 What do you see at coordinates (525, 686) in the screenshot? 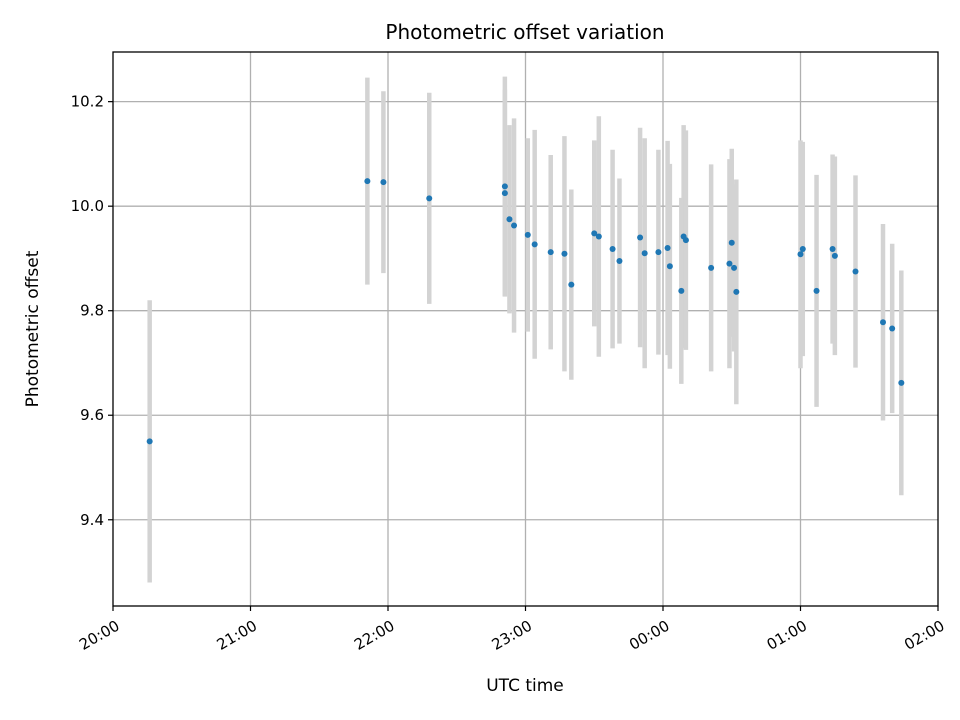
I see `x-axis-title: UTC time` at bounding box center [525, 686].